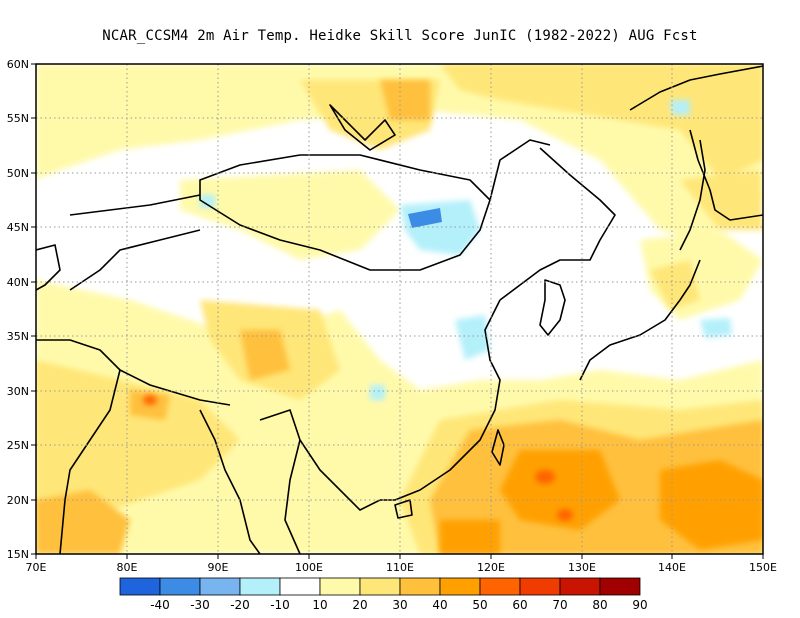 This screenshot has width=800, height=618. Describe the element at coordinates (319, 605) in the screenshot. I see `colorbar-label: 10` at that location.